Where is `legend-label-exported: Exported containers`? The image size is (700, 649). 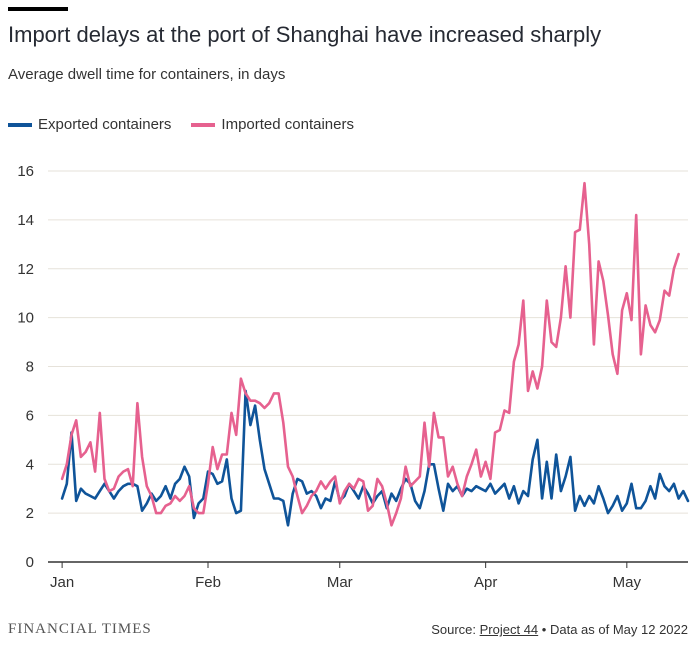
legend-label-exported: Exported containers is located at coordinates (105, 124).